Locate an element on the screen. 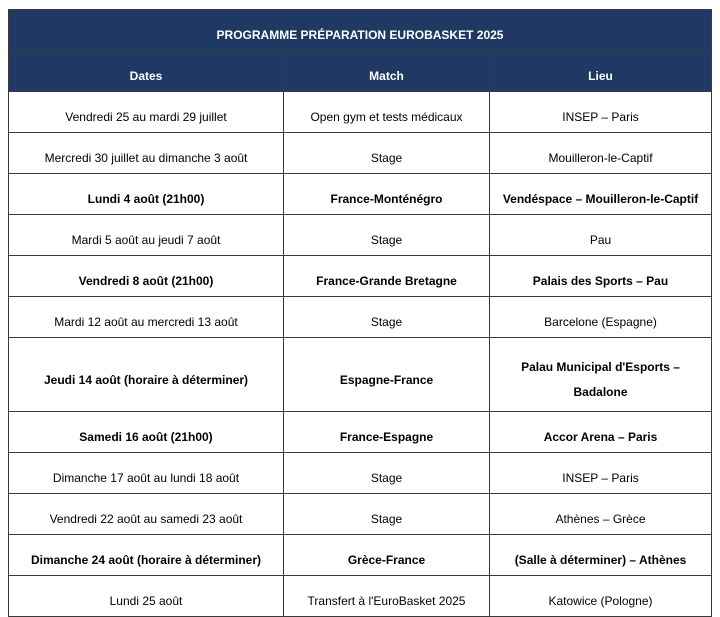 This screenshot has height=617, width=720. table-title: PROGRAMME PRÉPARATION EUROBASKET 2025 is located at coordinates (360, 30).